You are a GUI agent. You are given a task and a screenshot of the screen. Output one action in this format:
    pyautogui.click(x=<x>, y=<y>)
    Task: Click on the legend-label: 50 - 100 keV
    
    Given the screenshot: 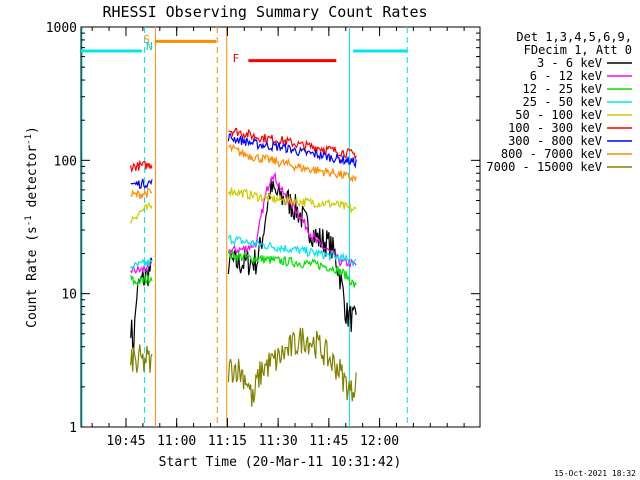 What is the action you would take?
    pyautogui.click(x=558, y=115)
    